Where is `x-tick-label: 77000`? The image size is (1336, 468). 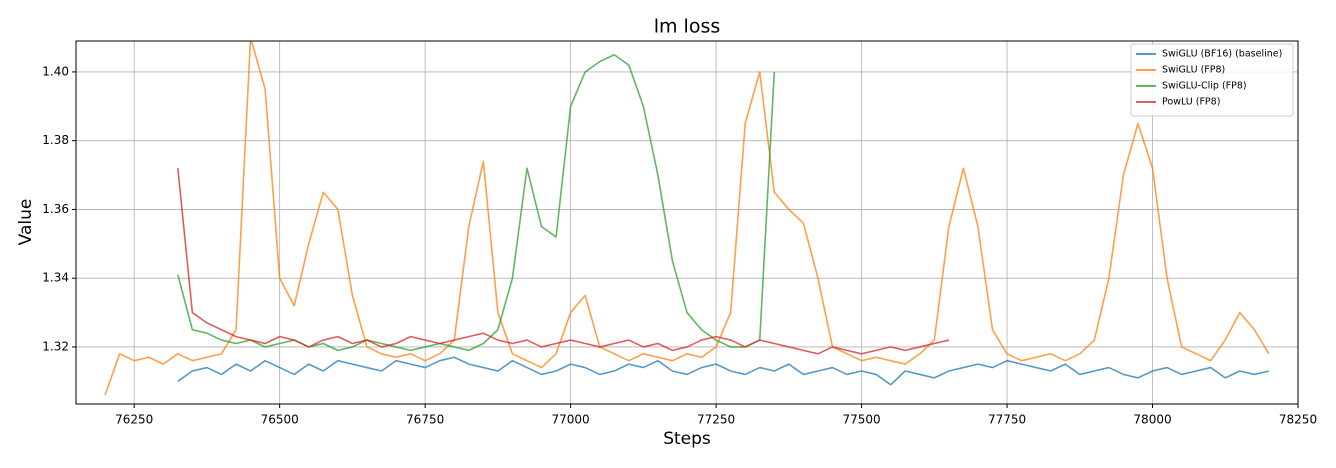 x-tick-label: 77000 is located at coordinates (571, 420).